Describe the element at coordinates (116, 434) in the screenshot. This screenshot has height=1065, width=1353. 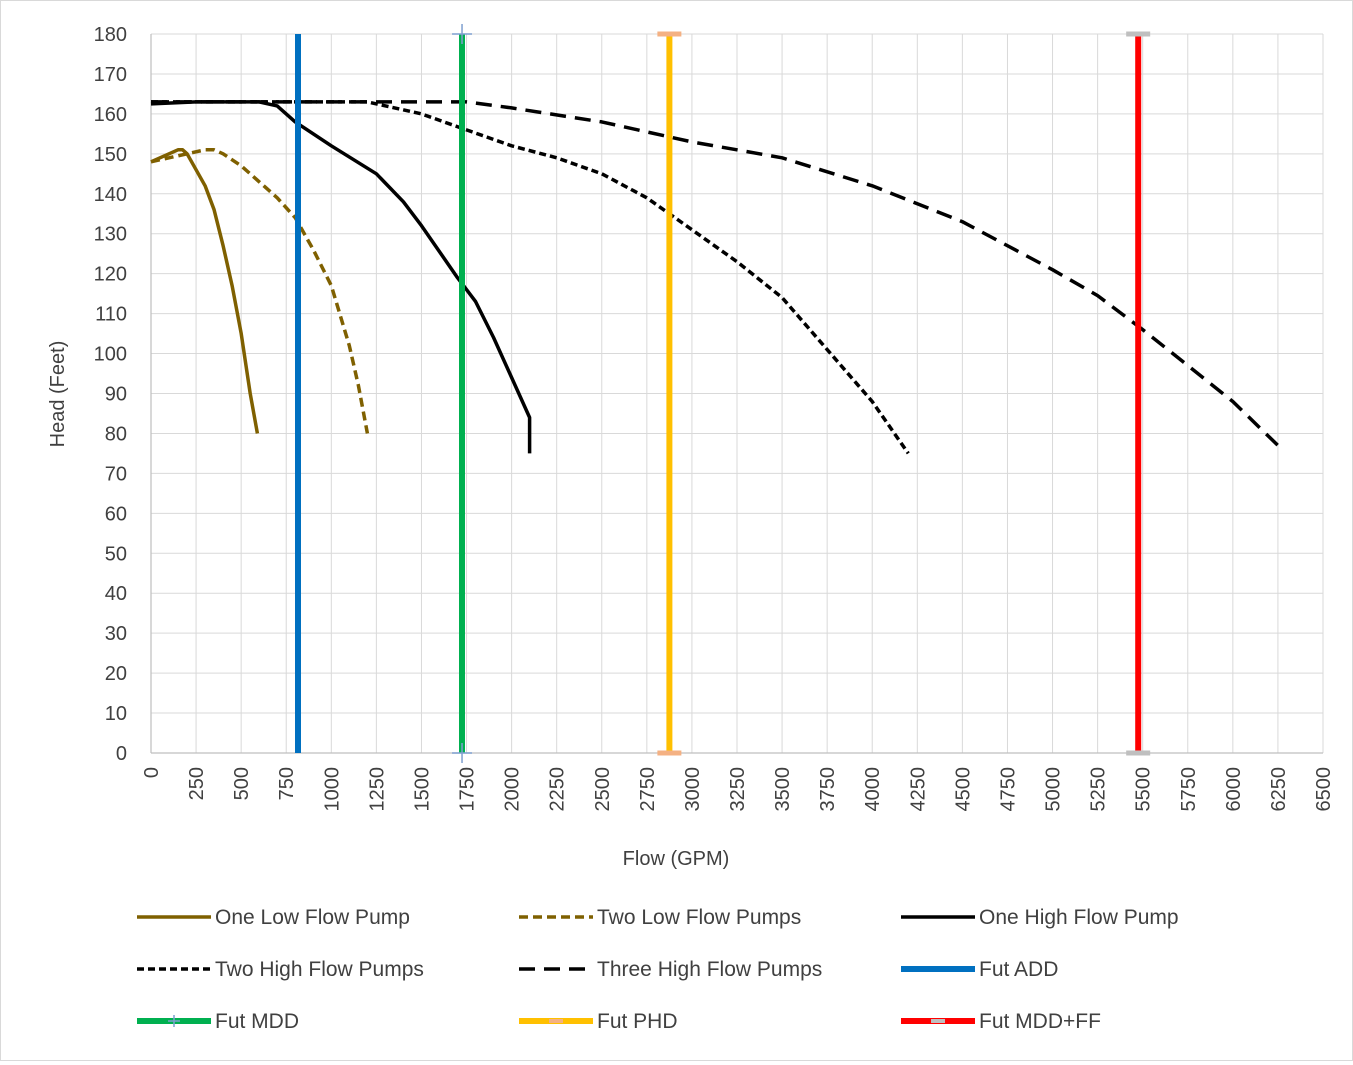
I see `y-tick-label: 80` at that location.